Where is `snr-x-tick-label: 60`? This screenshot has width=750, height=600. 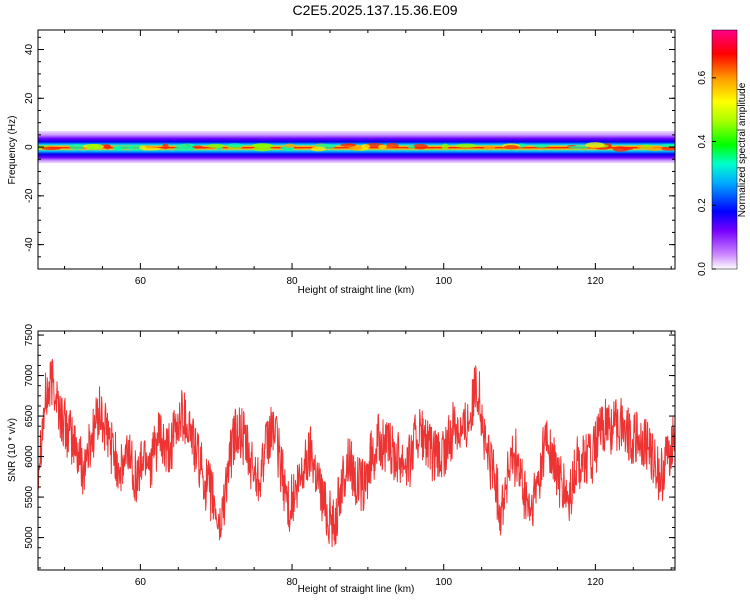
snr-x-tick-label: 60 is located at coordinates (141, 582).